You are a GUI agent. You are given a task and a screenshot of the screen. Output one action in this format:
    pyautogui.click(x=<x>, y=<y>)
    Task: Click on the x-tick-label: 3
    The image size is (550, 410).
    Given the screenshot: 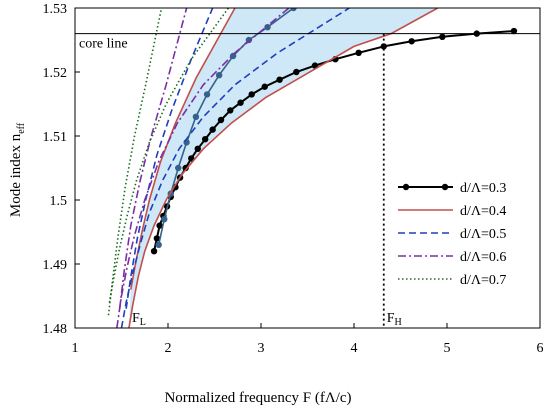 What is the action you would take?
    pyautogui.click(x=261, y=348)
    